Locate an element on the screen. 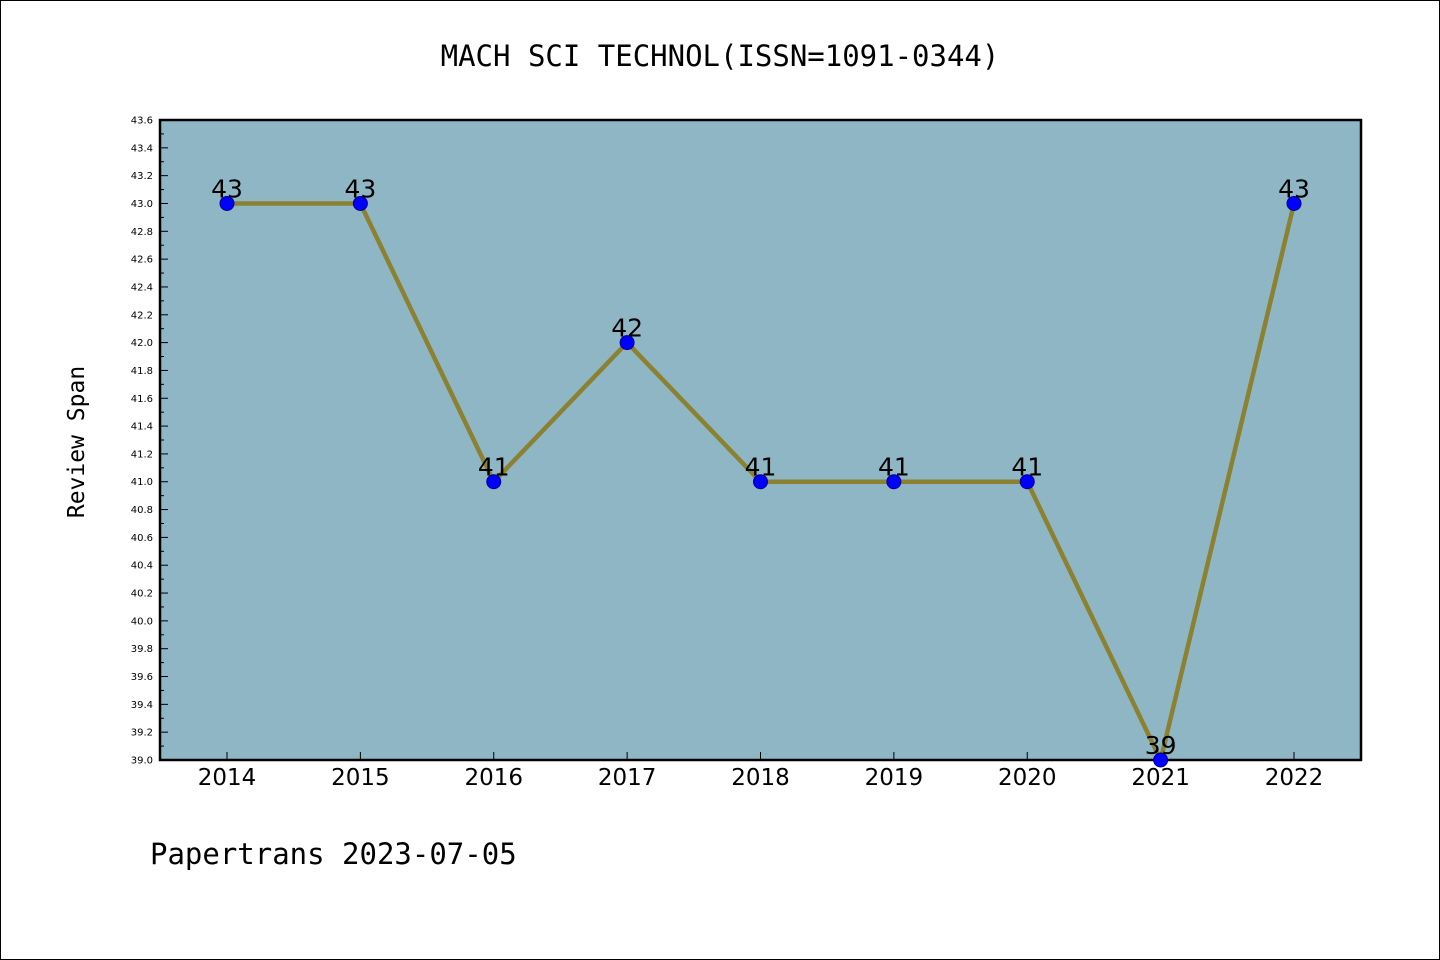 This screenshot has height=960, width=1440. y-tick-label: 39.0 is located at coordinates (142, 761).